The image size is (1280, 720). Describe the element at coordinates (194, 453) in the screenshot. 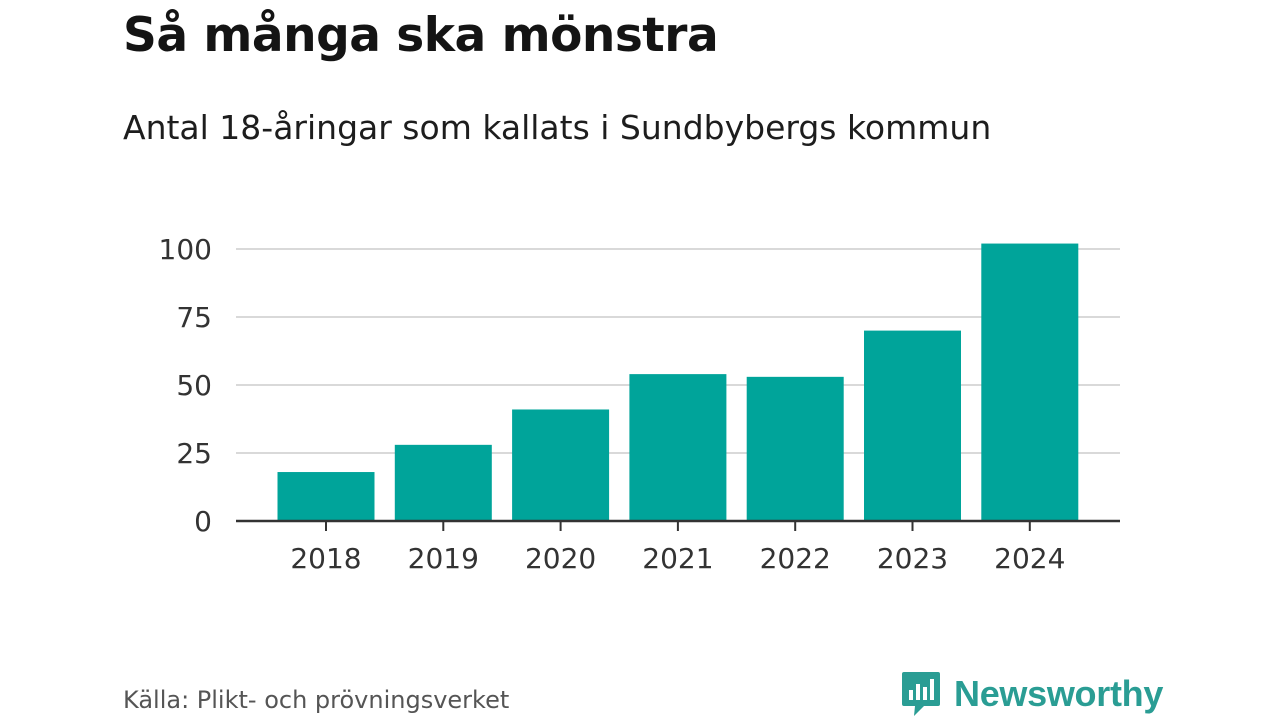

I see `y-tick-label: 25` at that location.